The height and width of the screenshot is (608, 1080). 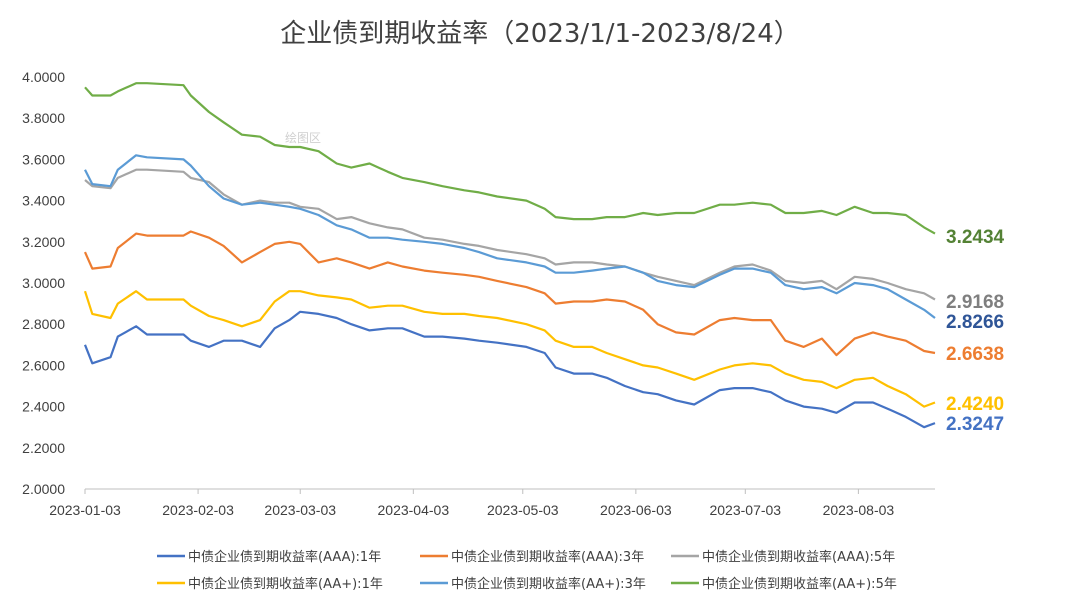 What do you see at coordinates (799, 584) in the screenshot?
I see `legend-entry: 中债企业债到期收益率(AA+):5年` at bounding box center [799, 584].